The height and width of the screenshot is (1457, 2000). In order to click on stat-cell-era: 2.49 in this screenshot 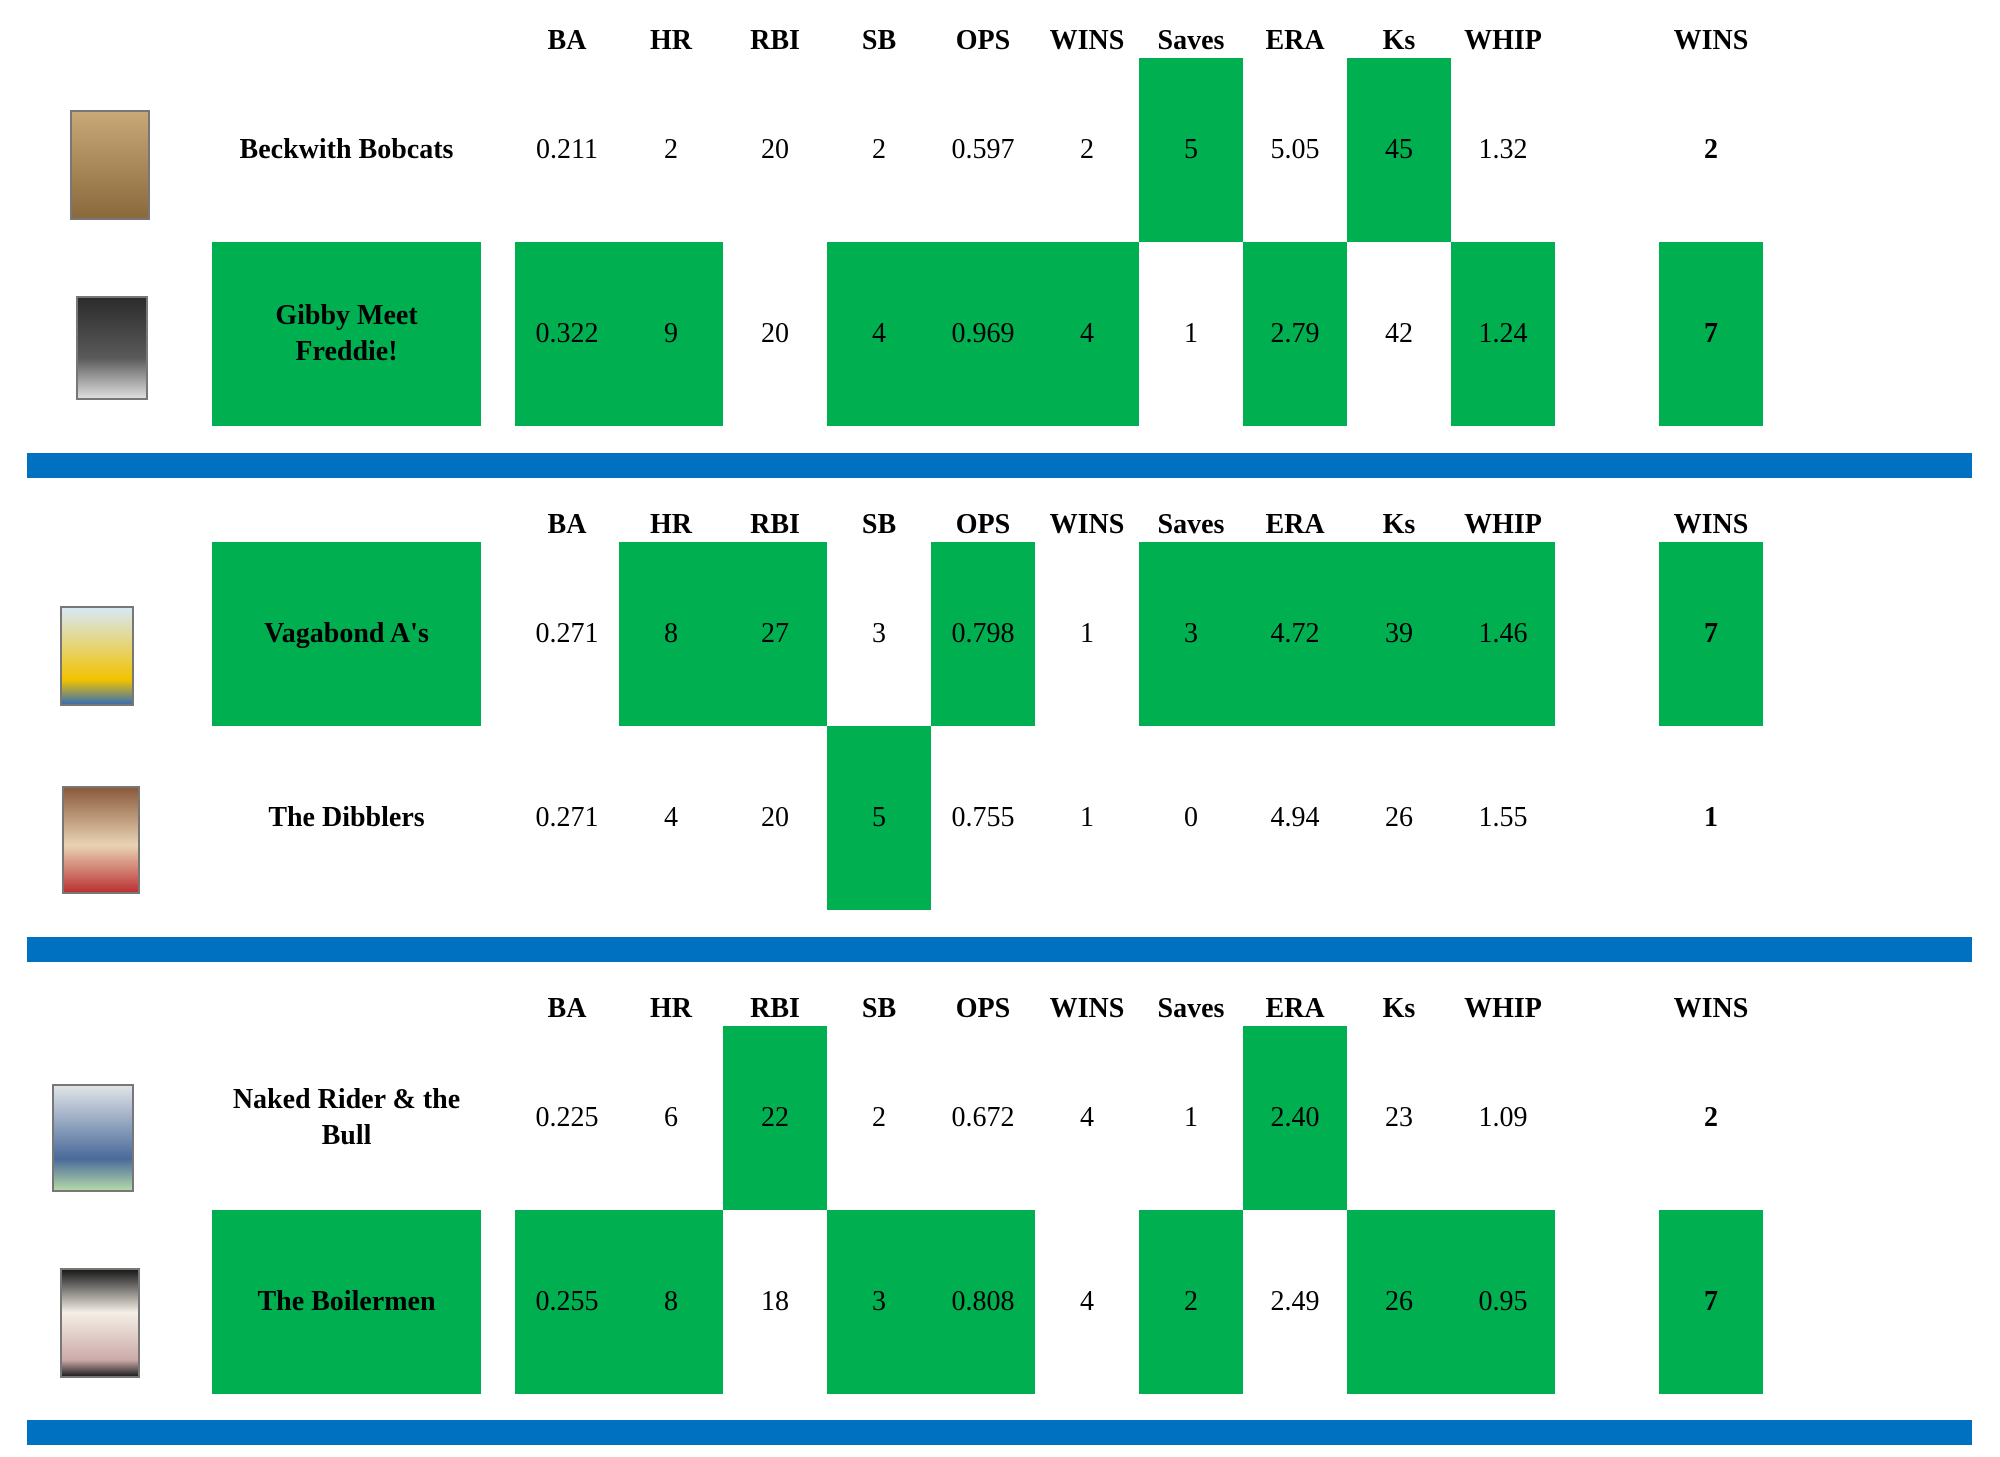, I will do `click(1295, 1301)`.